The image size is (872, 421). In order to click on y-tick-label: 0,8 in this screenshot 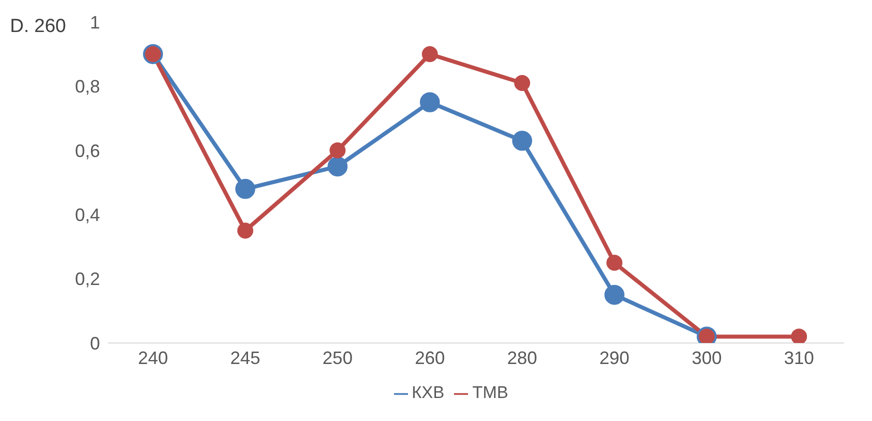, I will do `click(87, 86)`.